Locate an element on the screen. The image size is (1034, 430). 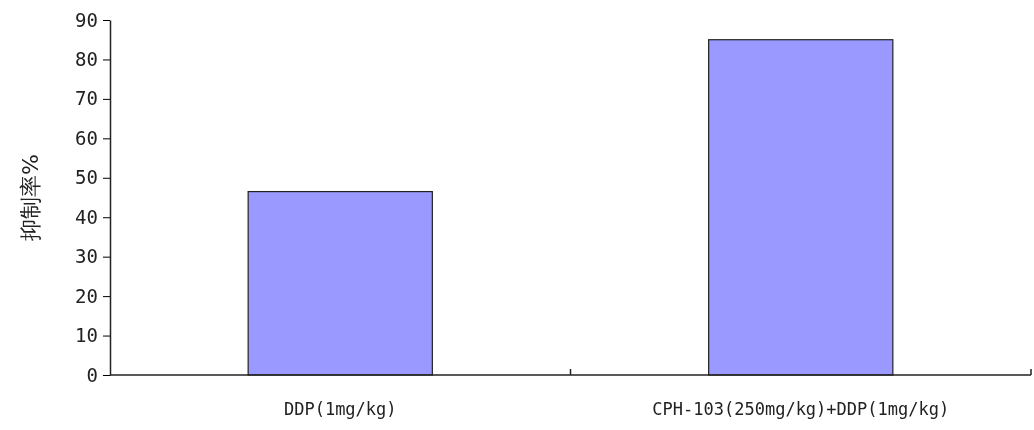
y-tick-label: 30 is located at coordinates (86, 256).